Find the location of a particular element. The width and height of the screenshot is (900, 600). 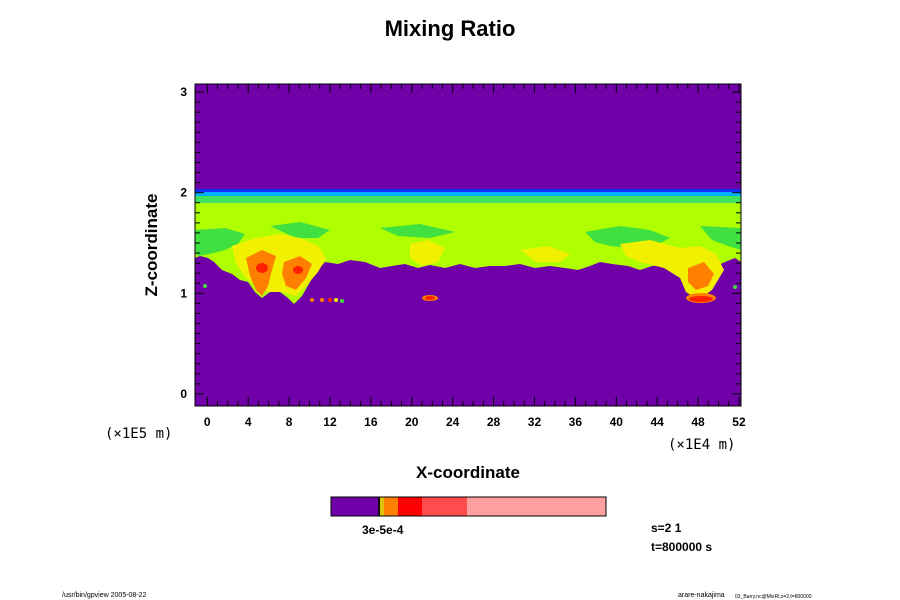

y-tick-label: 2 is located at coordinates (183, 193).